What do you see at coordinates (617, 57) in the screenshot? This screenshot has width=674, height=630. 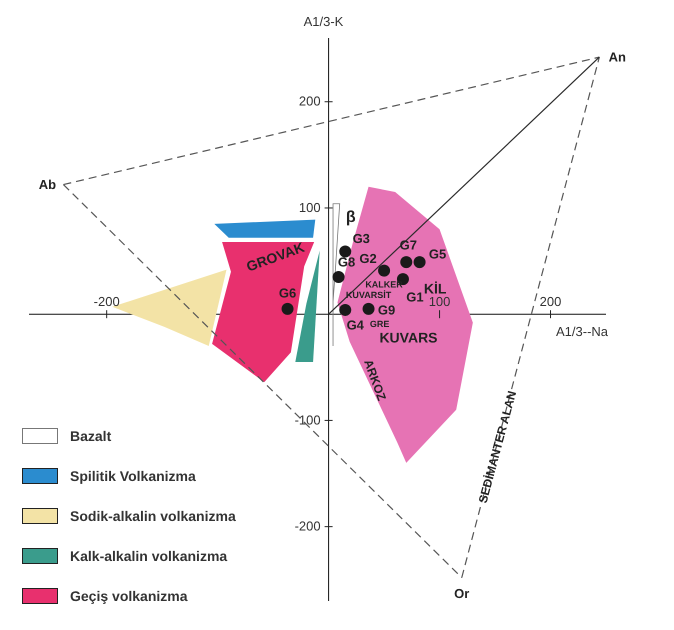 I see `annotation: An` at bounding box center [617, 57].